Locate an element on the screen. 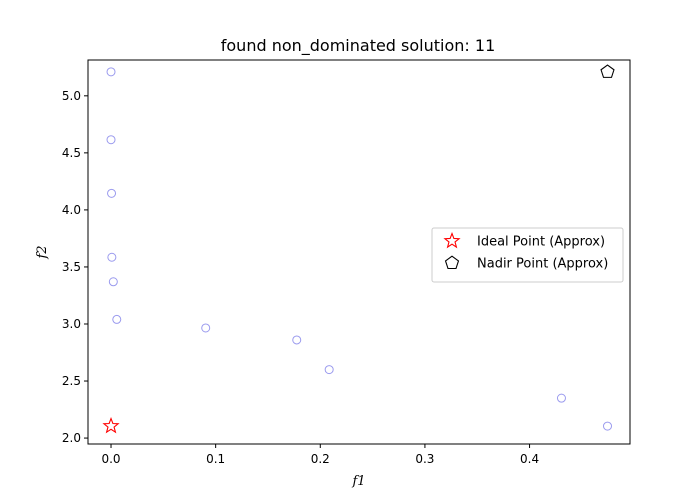  y-tick-label: 3.0 is located at coordinates (71, 324).